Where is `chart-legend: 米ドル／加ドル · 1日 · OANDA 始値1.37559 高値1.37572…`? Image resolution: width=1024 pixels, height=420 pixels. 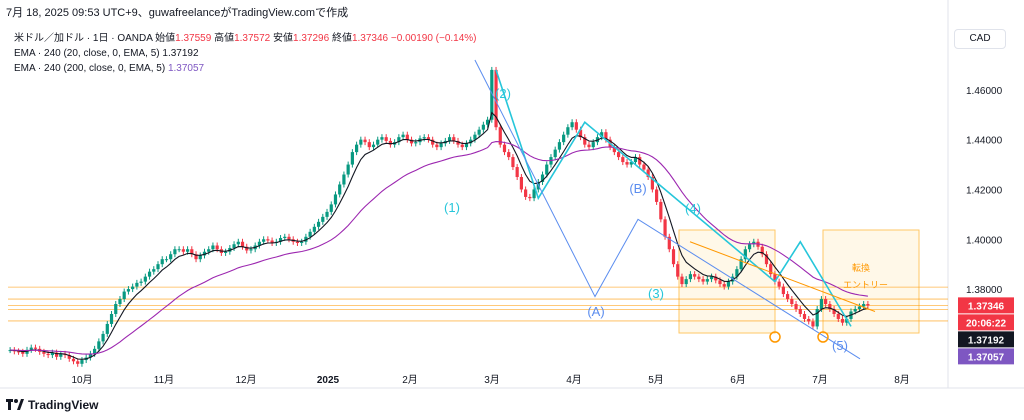
chart-legend: 米ドル／加ドル · 1日 · OANDA 始値1.37559 高値1.37572… is located at coordinates (245, 53).